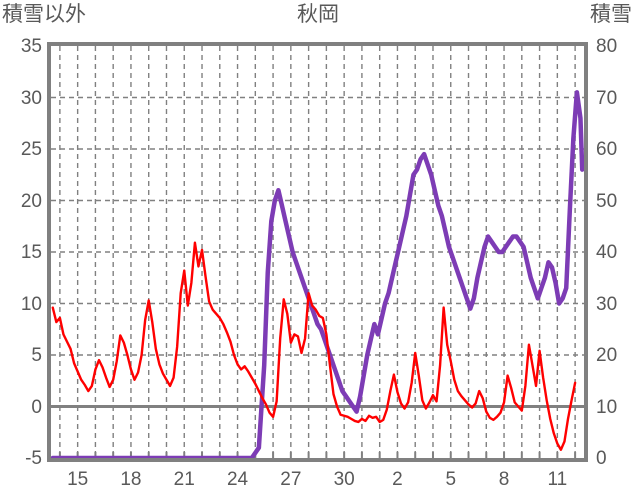 This screenshot has width=636, height=501. Describe the element at coordinates (291, 479) in the screenshot. I see `x-tick: 27` at that location.